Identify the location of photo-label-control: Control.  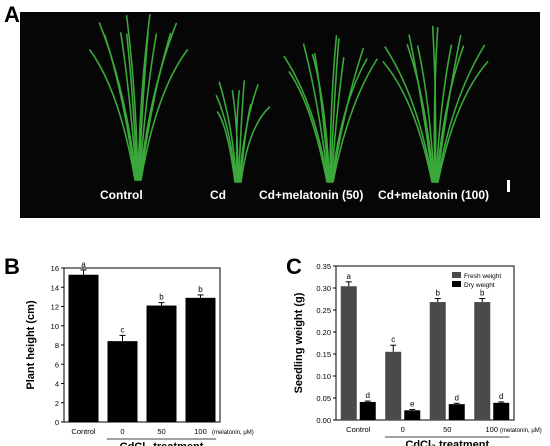
(121, 195).